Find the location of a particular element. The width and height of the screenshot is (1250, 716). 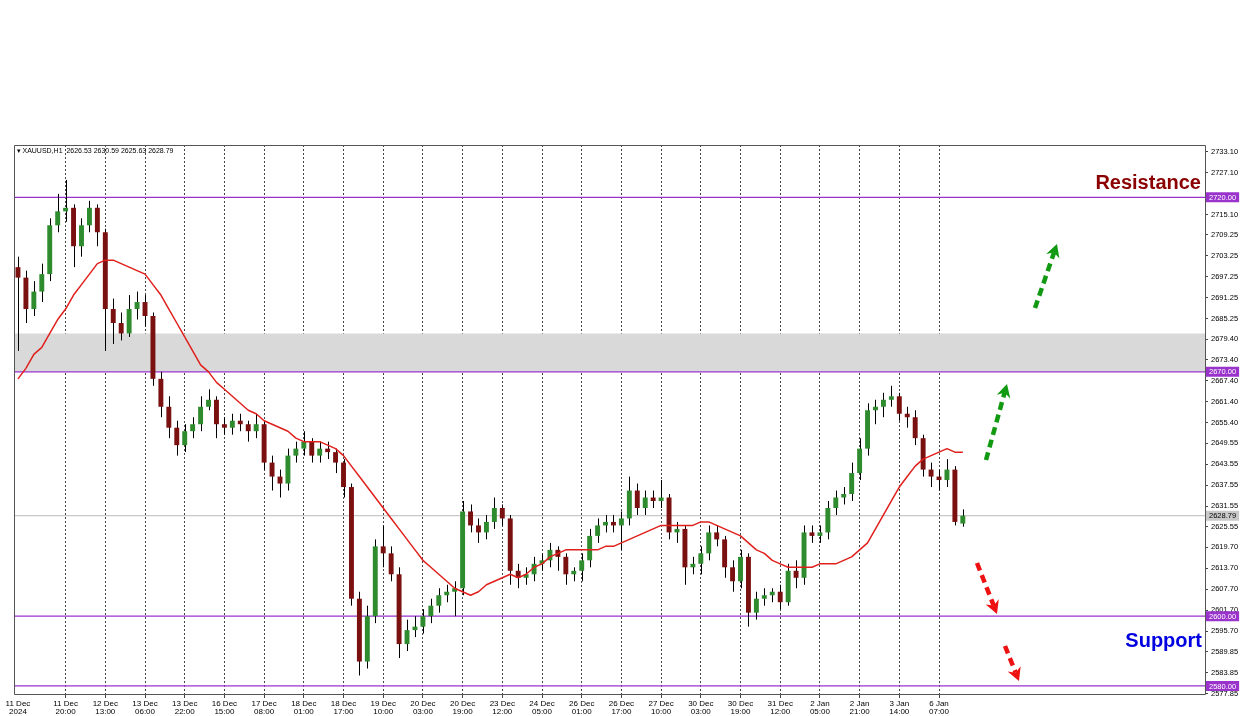

x-tick-label: 11 Dec 2024 is located at coordinates (18, 707).